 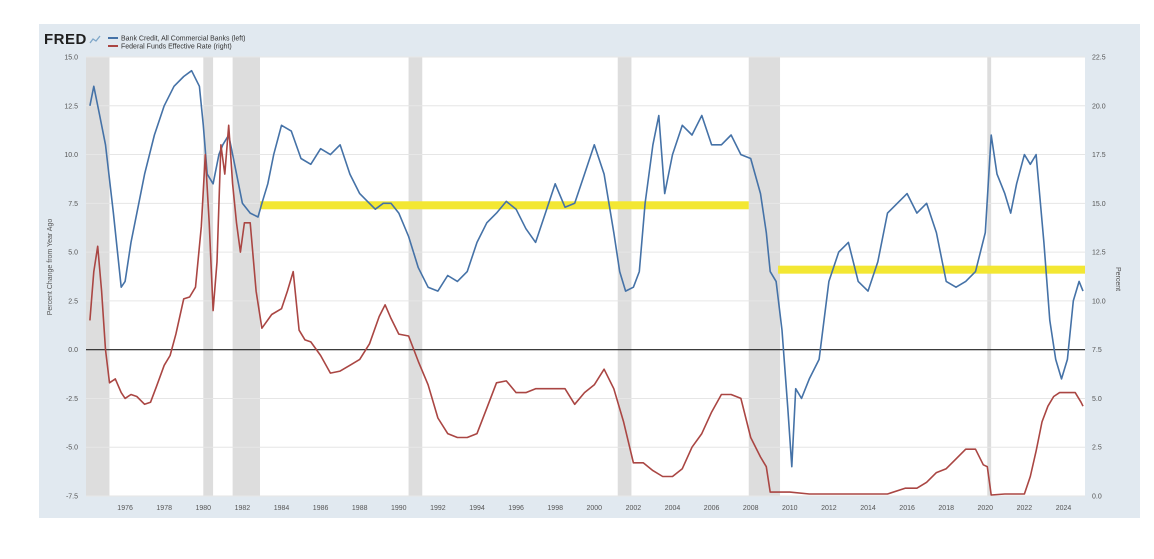 What do you see at coordinates (1097, 399) in the screenshot?
I see `y-right-tick-label: 5.0` at bounding box center [1097, 399].